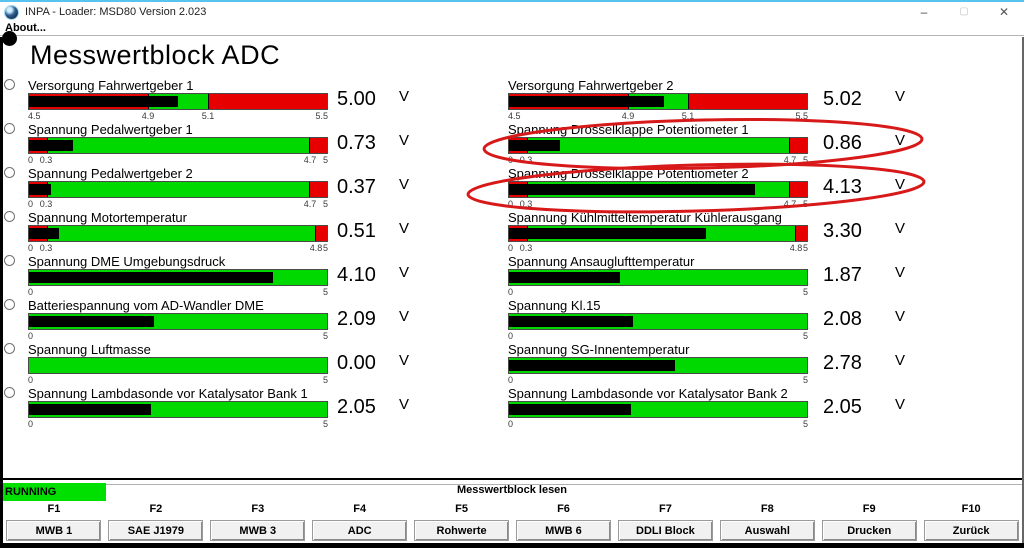  Describe the element at coordinates (767, 530) in the screenshot. I see `fkey-button-auswahl: Auswahl` at that location.